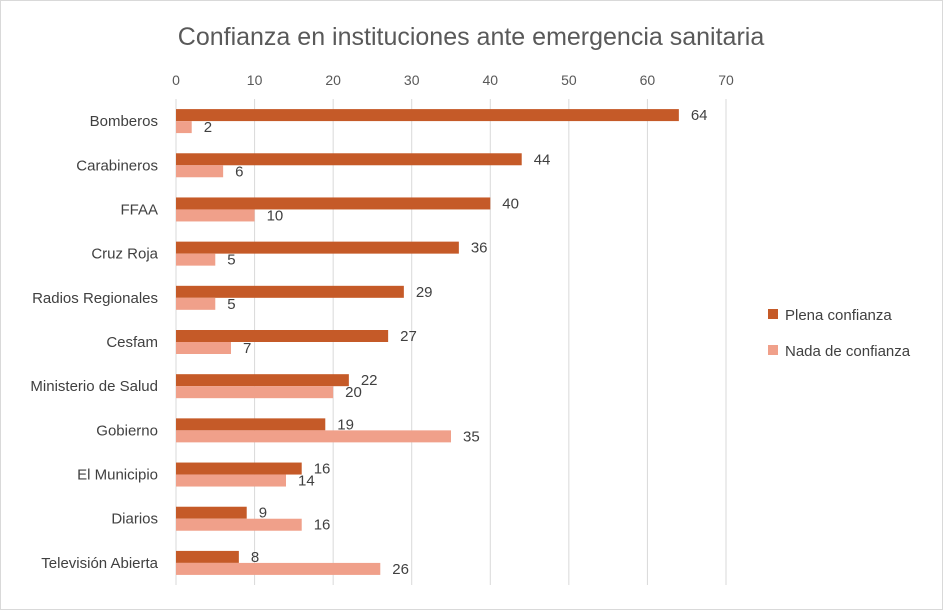 This screenshot has width=943, height=611. I want to click on category-label: Ministerio de Salud, so click(94, 386).